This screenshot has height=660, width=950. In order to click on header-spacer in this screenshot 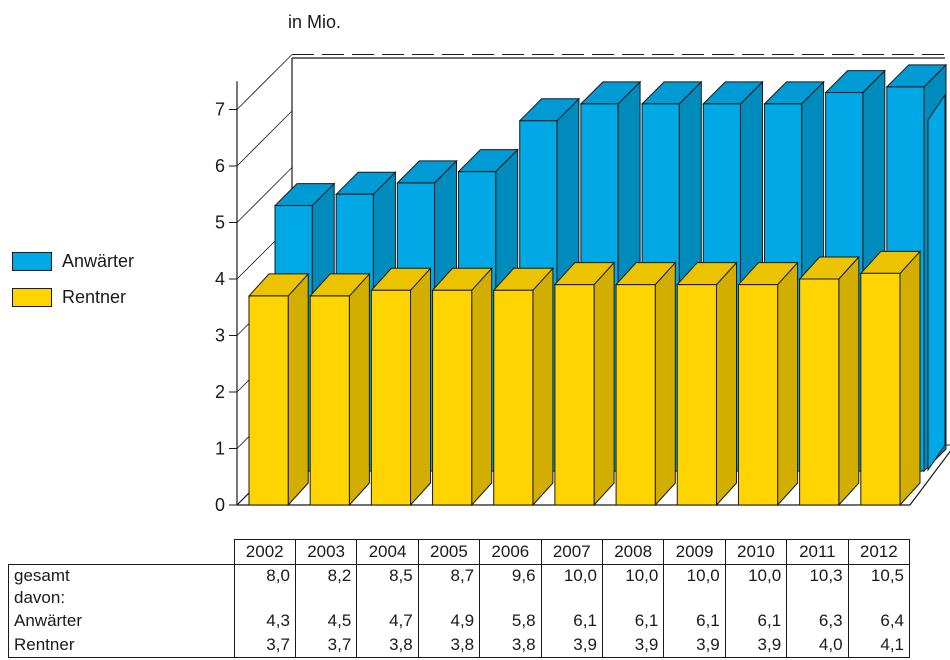, I will do `click(122, 552)`.